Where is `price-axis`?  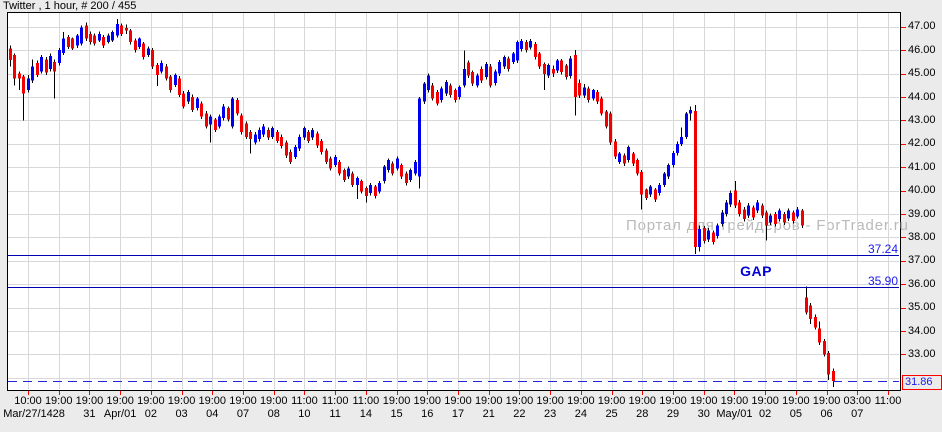 price-axis is located at coordinates (921, 201).